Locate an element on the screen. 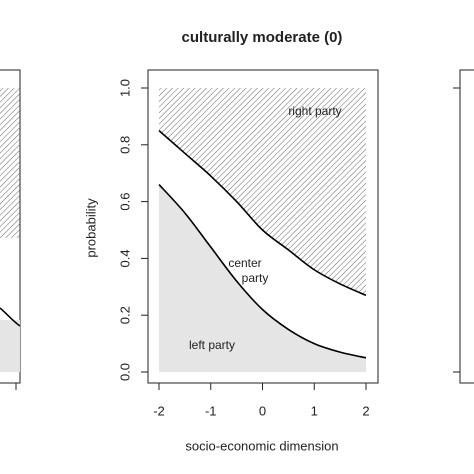  x-tick-label: 1 is located at coordinates (314, 410).